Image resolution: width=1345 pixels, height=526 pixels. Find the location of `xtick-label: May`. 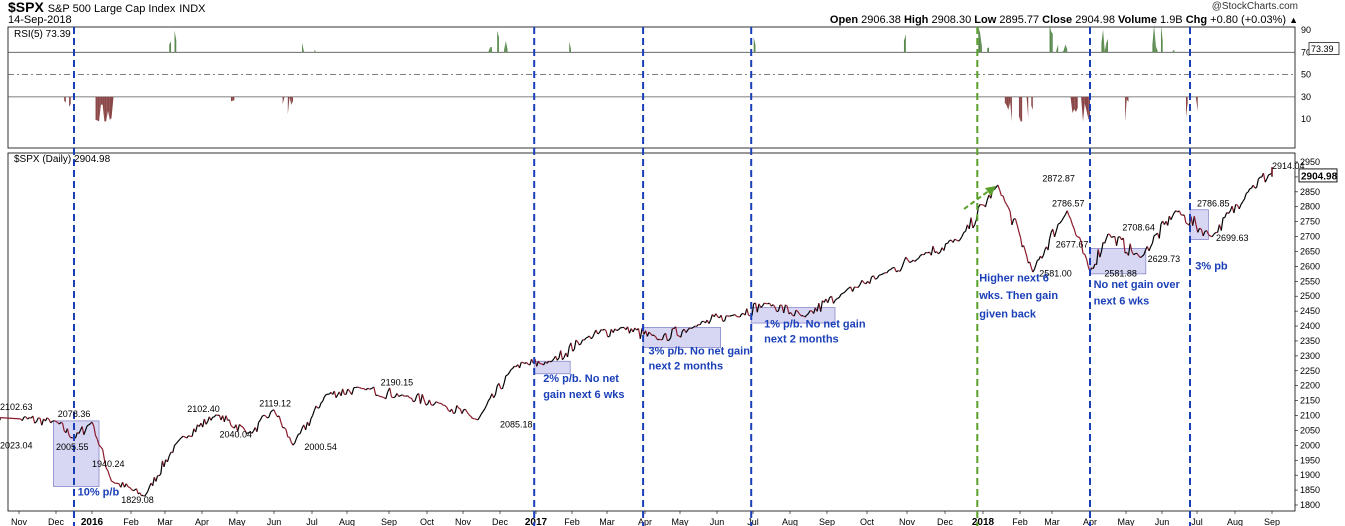

xtick-label: May is located at coordinates (237, 521).